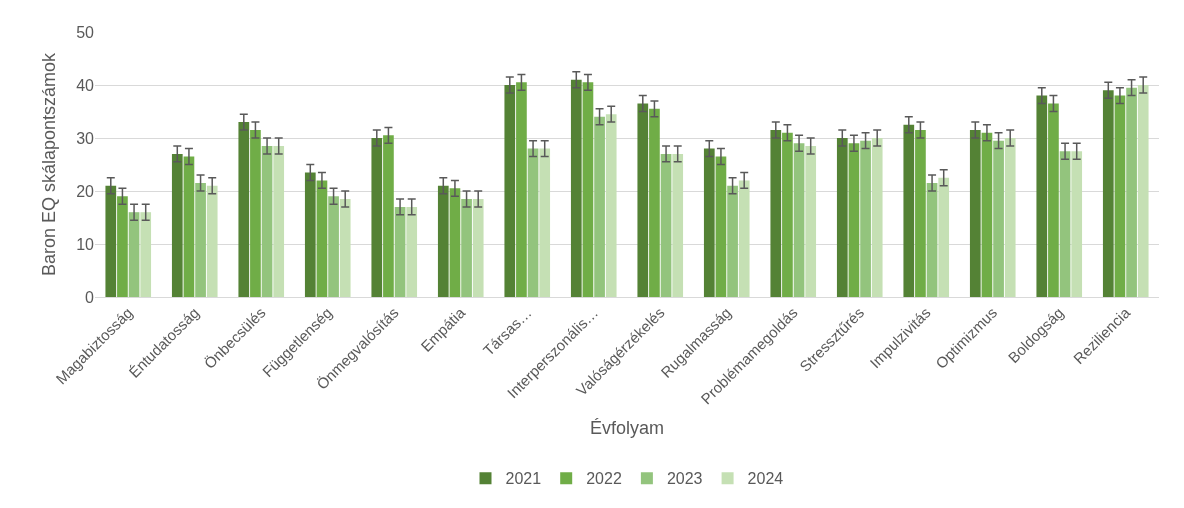 The height and width of the screenshot is (508, 1184). What do you see at coordinates (627, 428) in the screenshot?
I see `x-axis-title: Évfolyam` at bounding box center [627, 428].